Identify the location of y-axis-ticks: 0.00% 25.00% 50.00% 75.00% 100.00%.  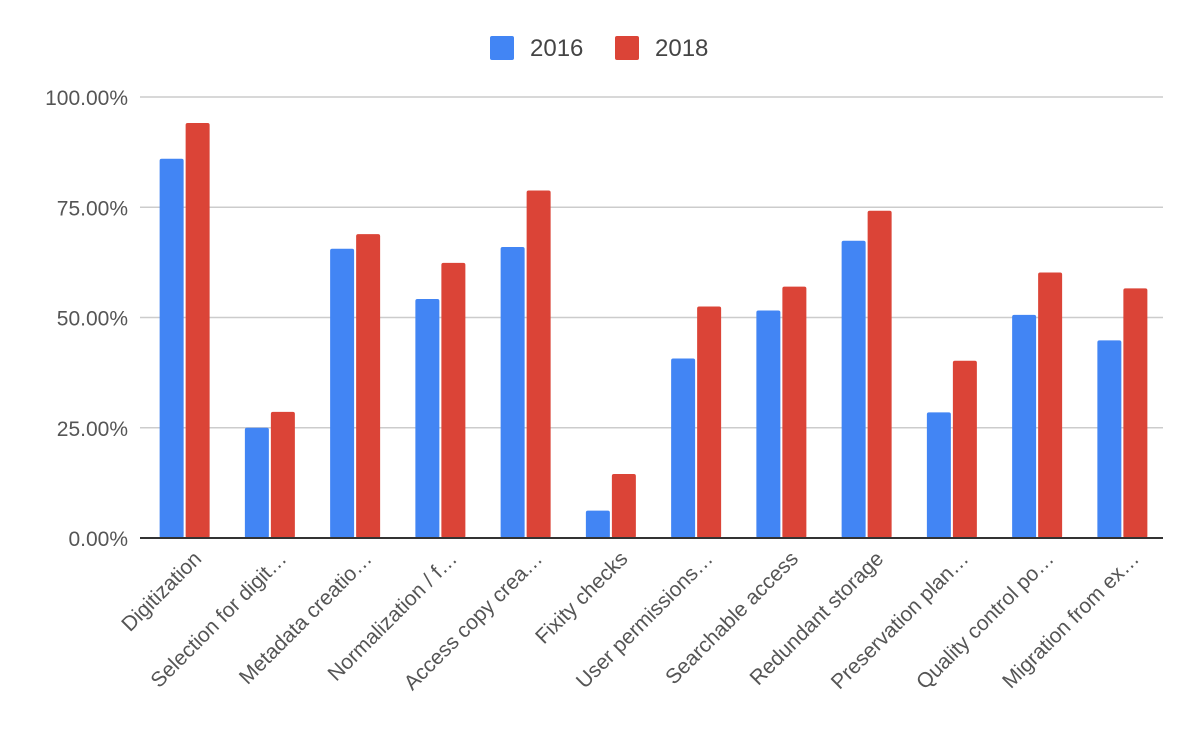
(86, 319).